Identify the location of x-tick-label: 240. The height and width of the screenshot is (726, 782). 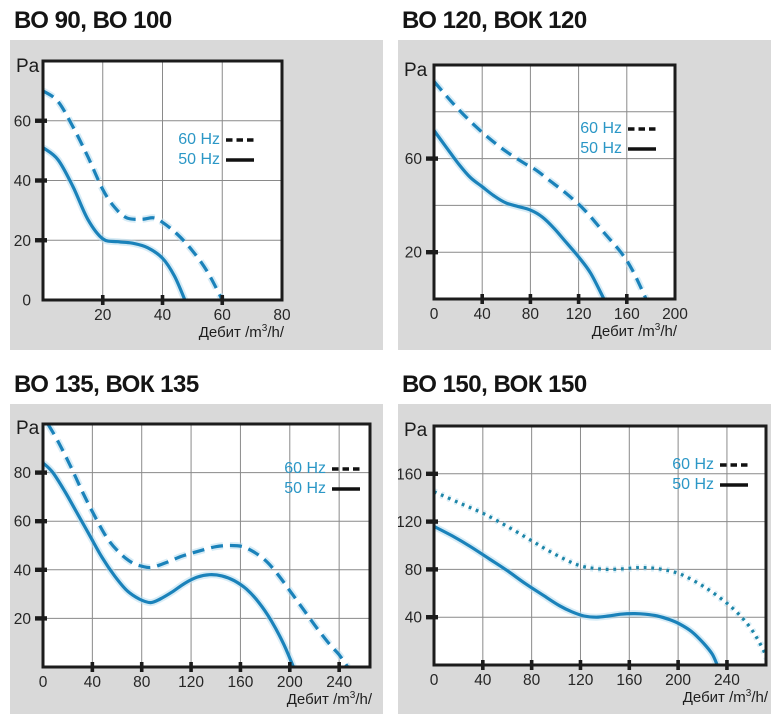
(727, 680).